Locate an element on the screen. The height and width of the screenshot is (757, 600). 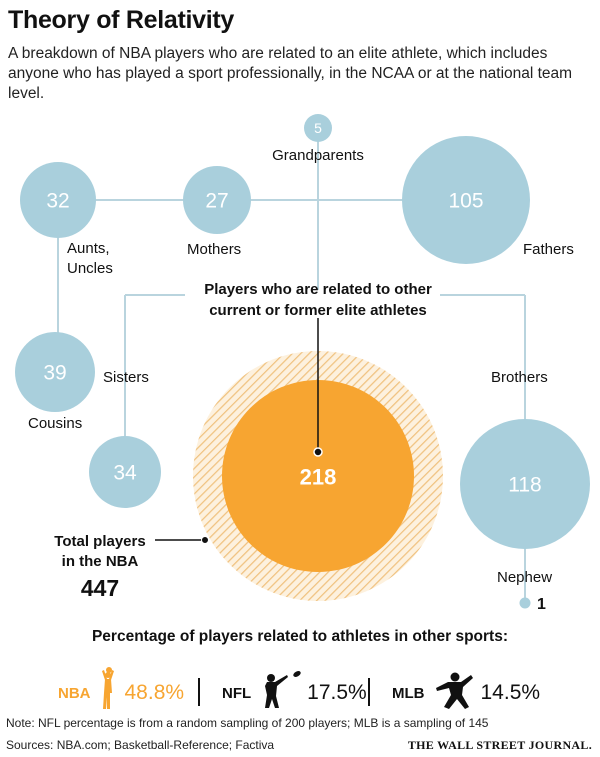
bubble-cousins is located at coordinates (55, 372).